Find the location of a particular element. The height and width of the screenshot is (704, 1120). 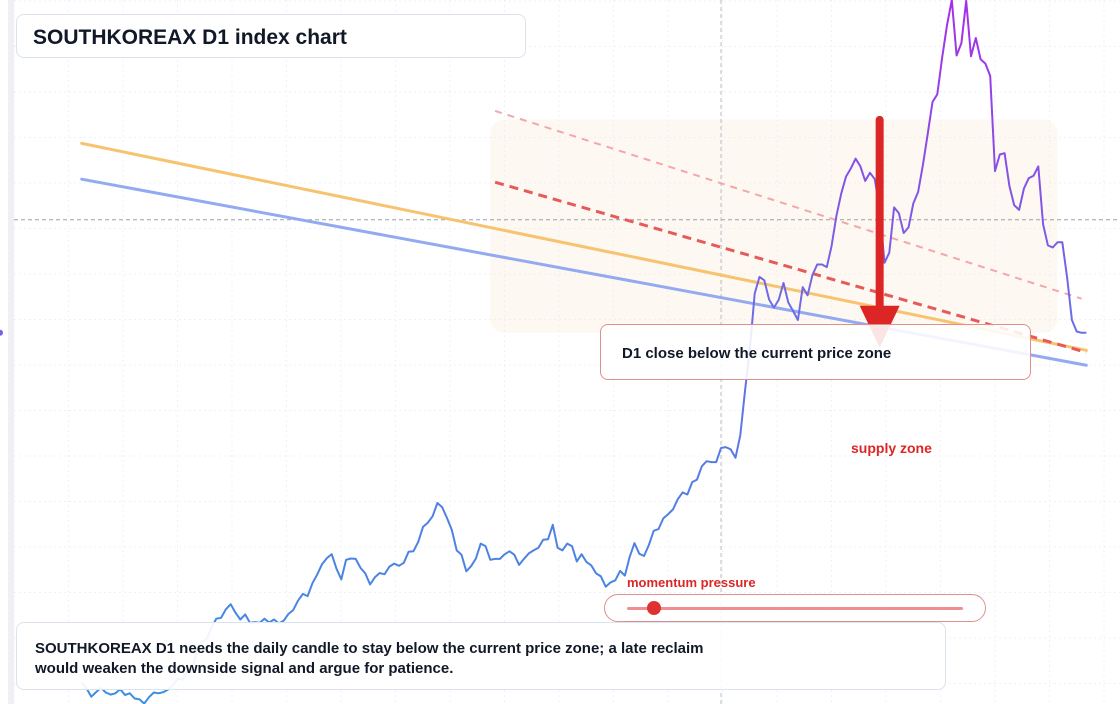

price-zone-callout: D1 close below the current price zone is located at coordinates (815, 352).